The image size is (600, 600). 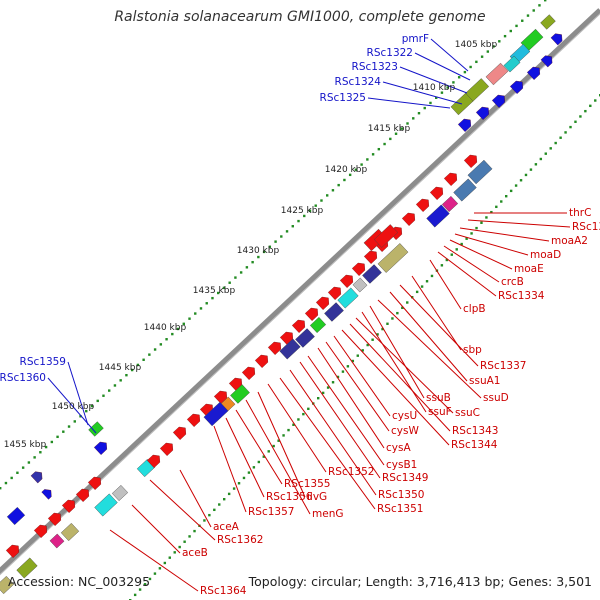 I want to click on gene-label-reverse: cysB1, so click(x=401, y=465).